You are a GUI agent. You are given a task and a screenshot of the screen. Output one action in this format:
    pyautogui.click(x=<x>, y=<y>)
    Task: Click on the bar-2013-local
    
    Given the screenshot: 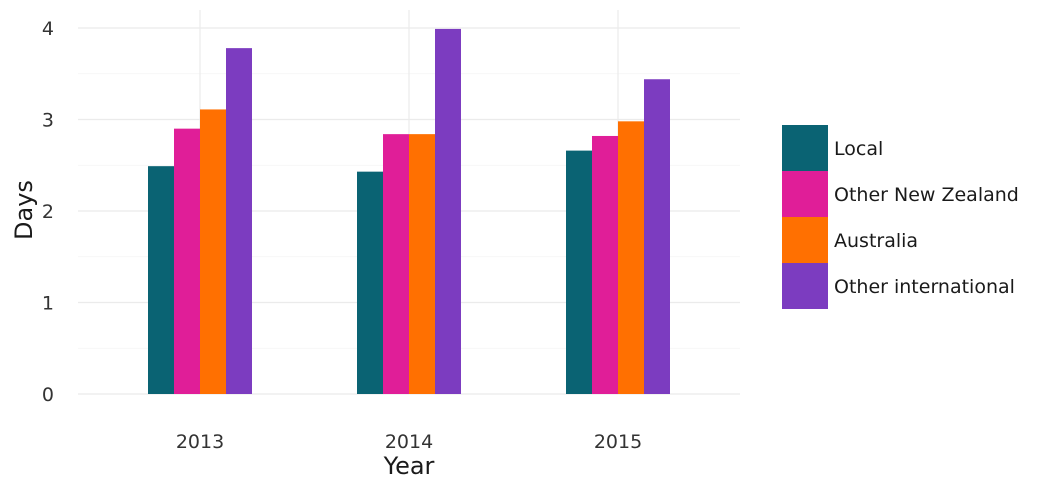 What is the action you would take?
    pyautogui.click(x=161, y=280)
    